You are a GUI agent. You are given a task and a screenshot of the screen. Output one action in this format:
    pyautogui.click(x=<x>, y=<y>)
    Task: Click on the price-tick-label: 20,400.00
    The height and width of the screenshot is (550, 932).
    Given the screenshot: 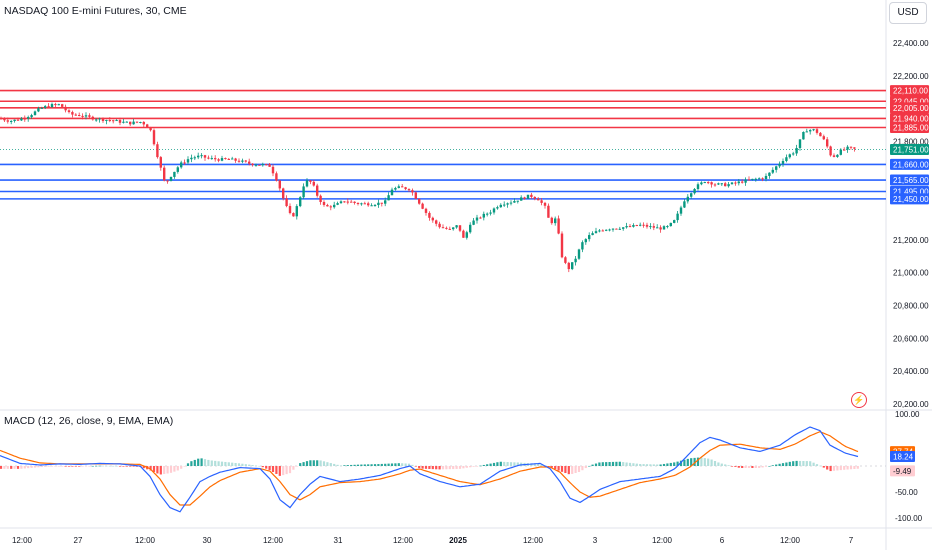 What is the action you would take?
    pyautogui.click(x=911, y=371)
    